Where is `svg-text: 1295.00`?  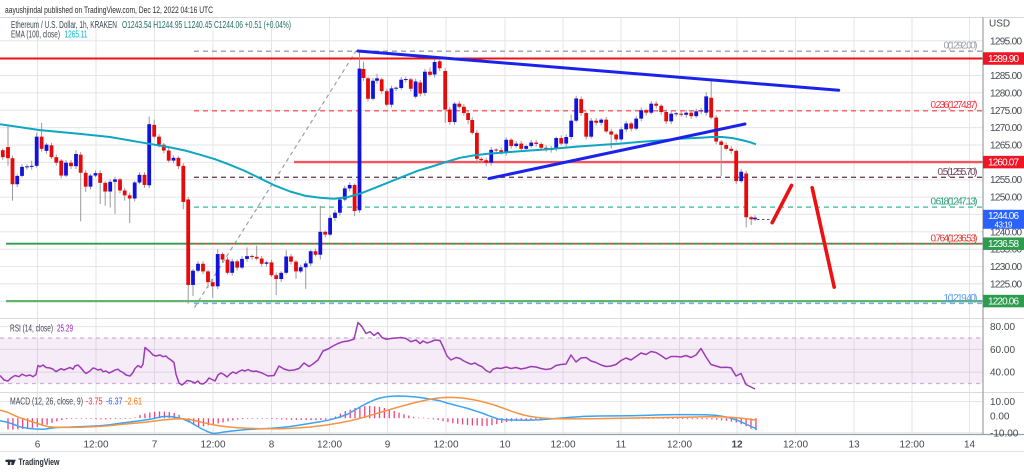
svg-text: 1295.00 is located at coordinates (1006, 41).